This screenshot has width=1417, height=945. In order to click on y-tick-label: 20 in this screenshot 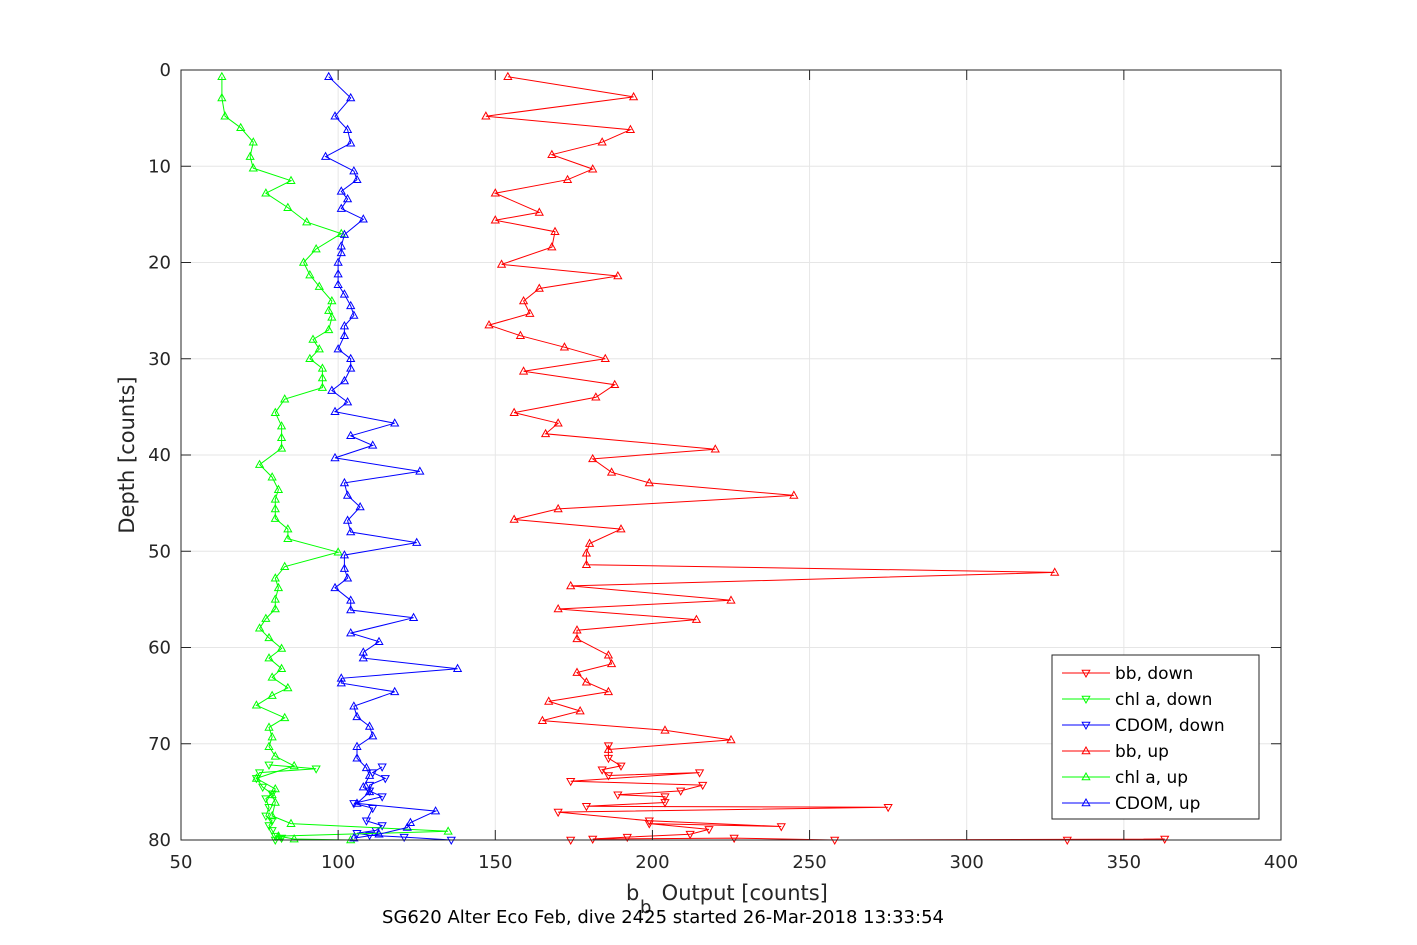, I will do `click(159, 263)`.